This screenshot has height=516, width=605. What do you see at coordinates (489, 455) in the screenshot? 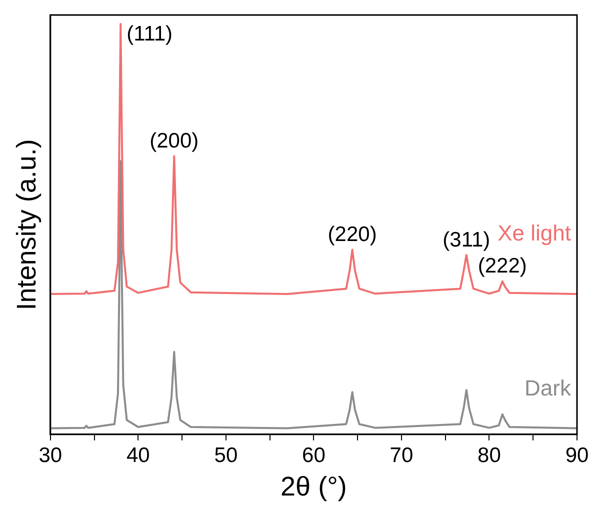
I see `x-tick-label: 80` at bounding box center [489, 455].